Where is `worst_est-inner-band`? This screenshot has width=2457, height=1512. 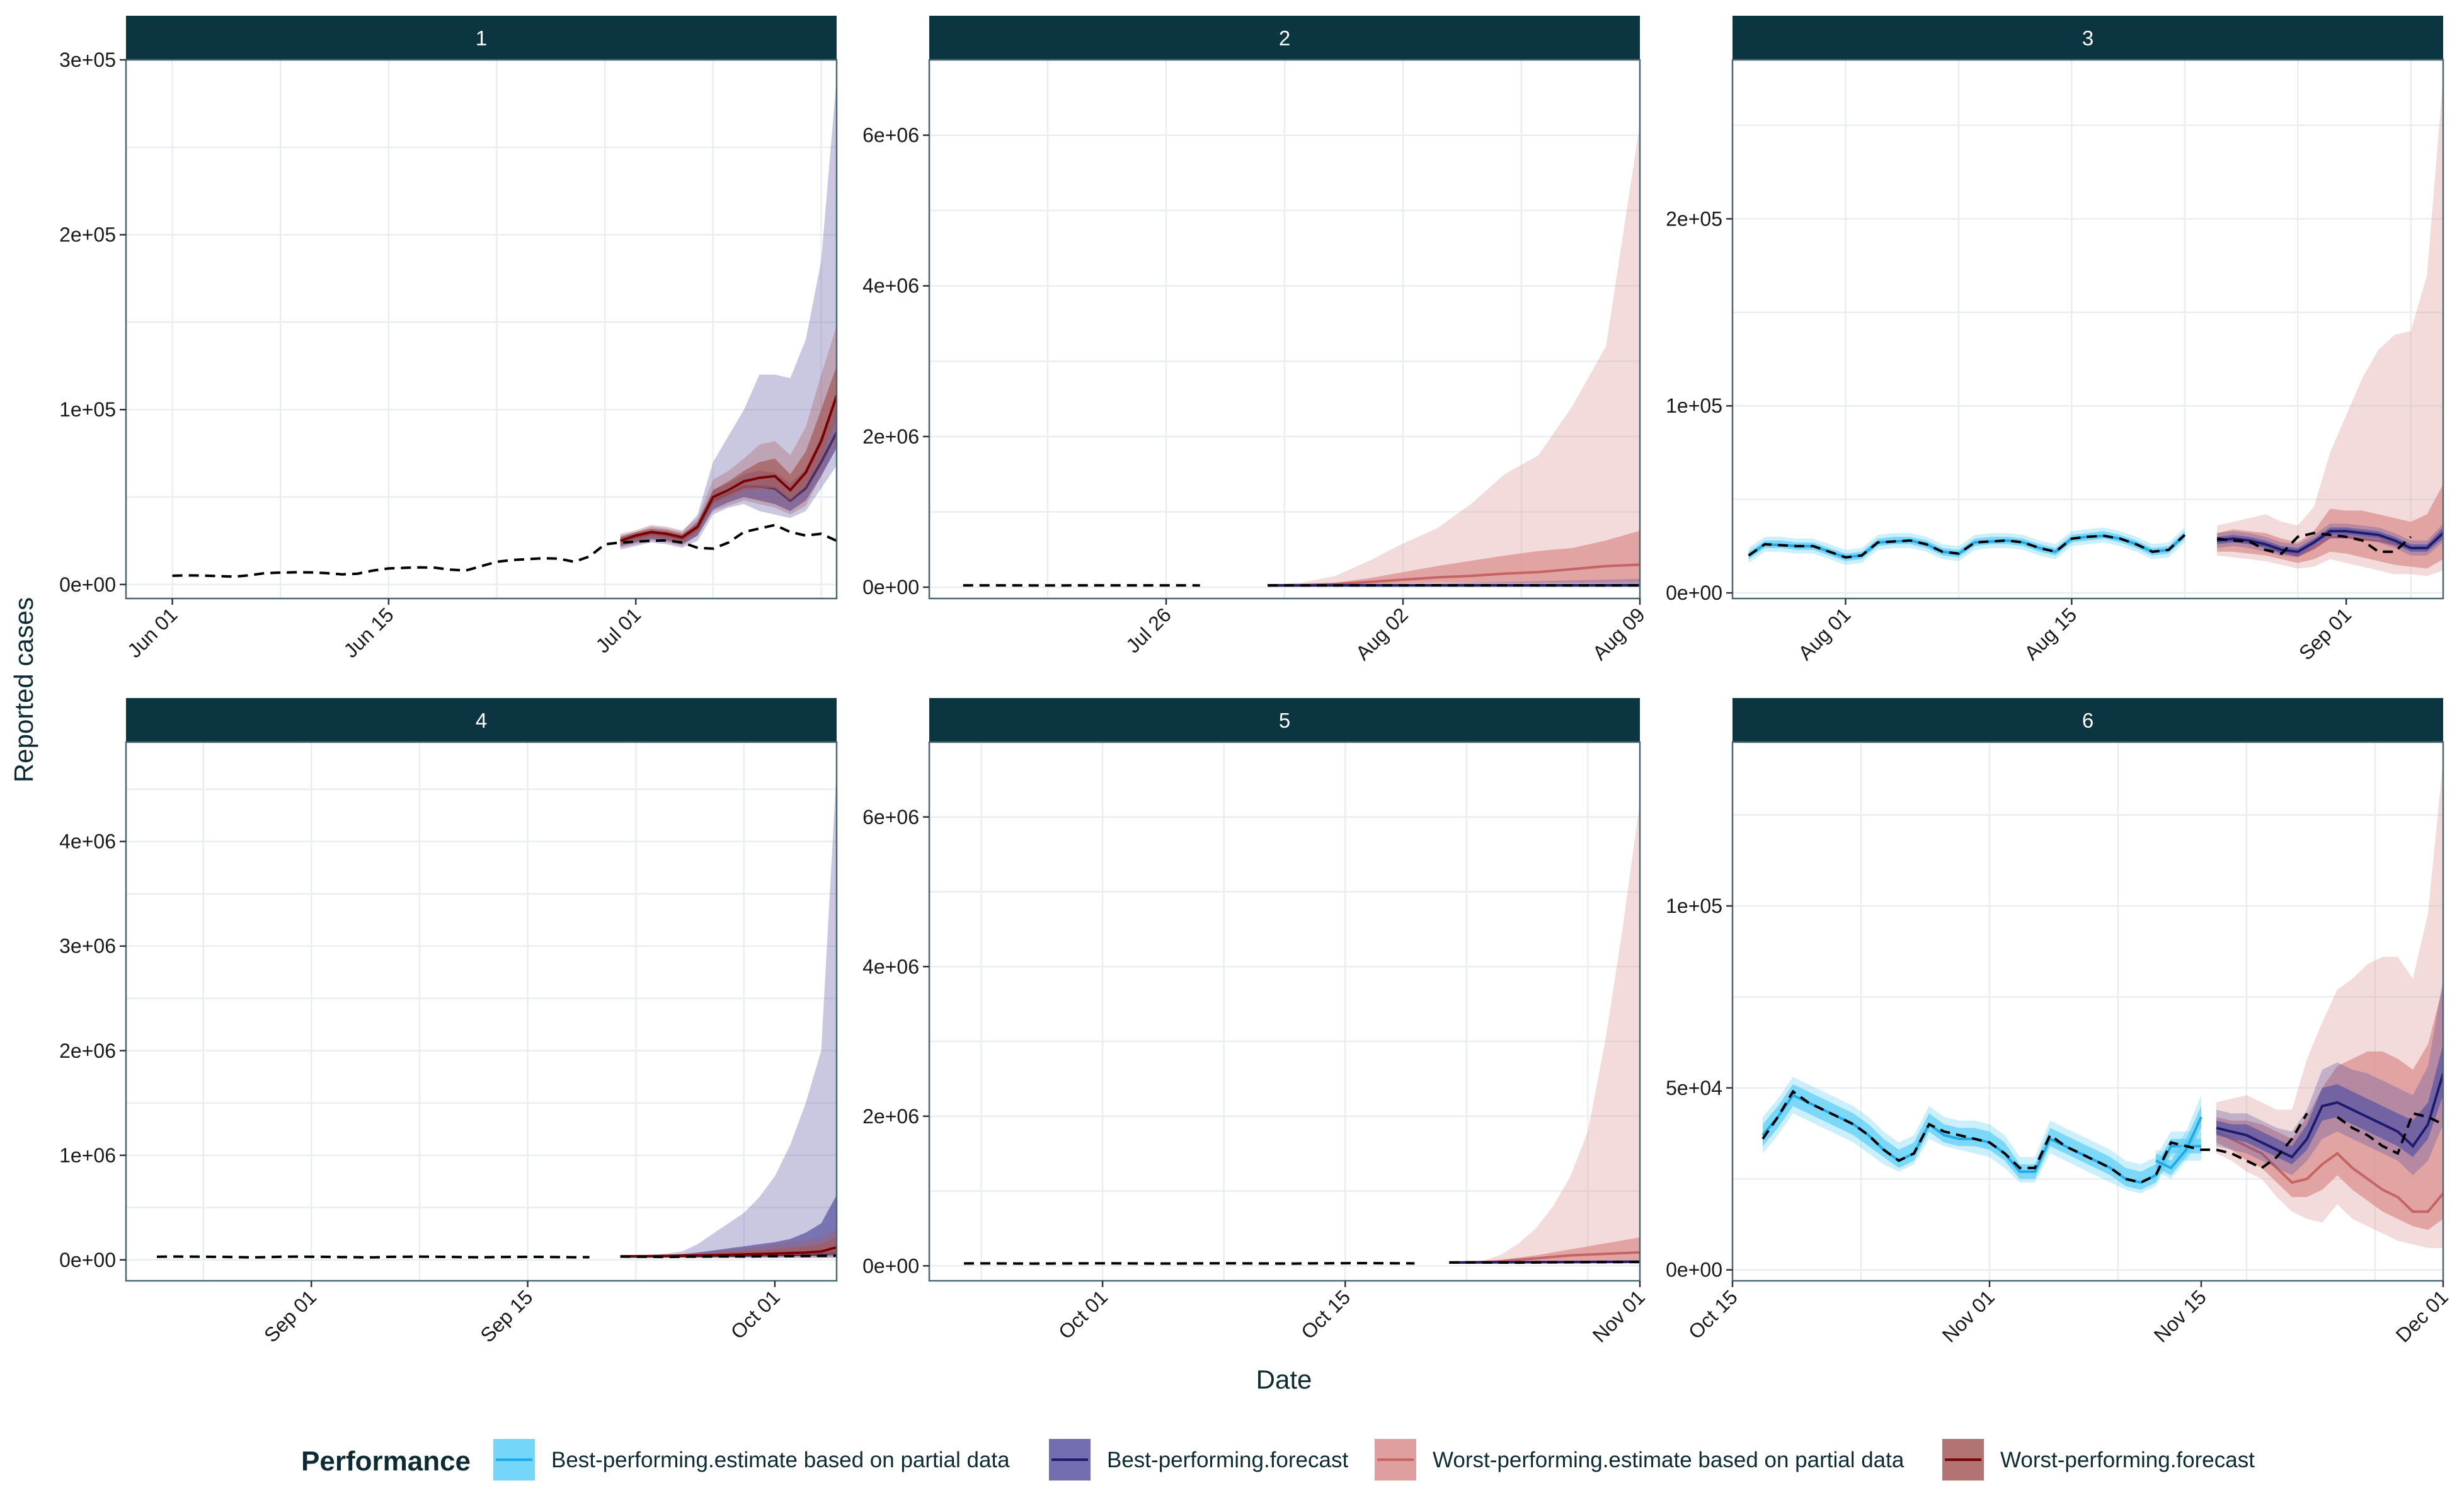 worst_est-inner-band is located at coordinates (1544, 1250).